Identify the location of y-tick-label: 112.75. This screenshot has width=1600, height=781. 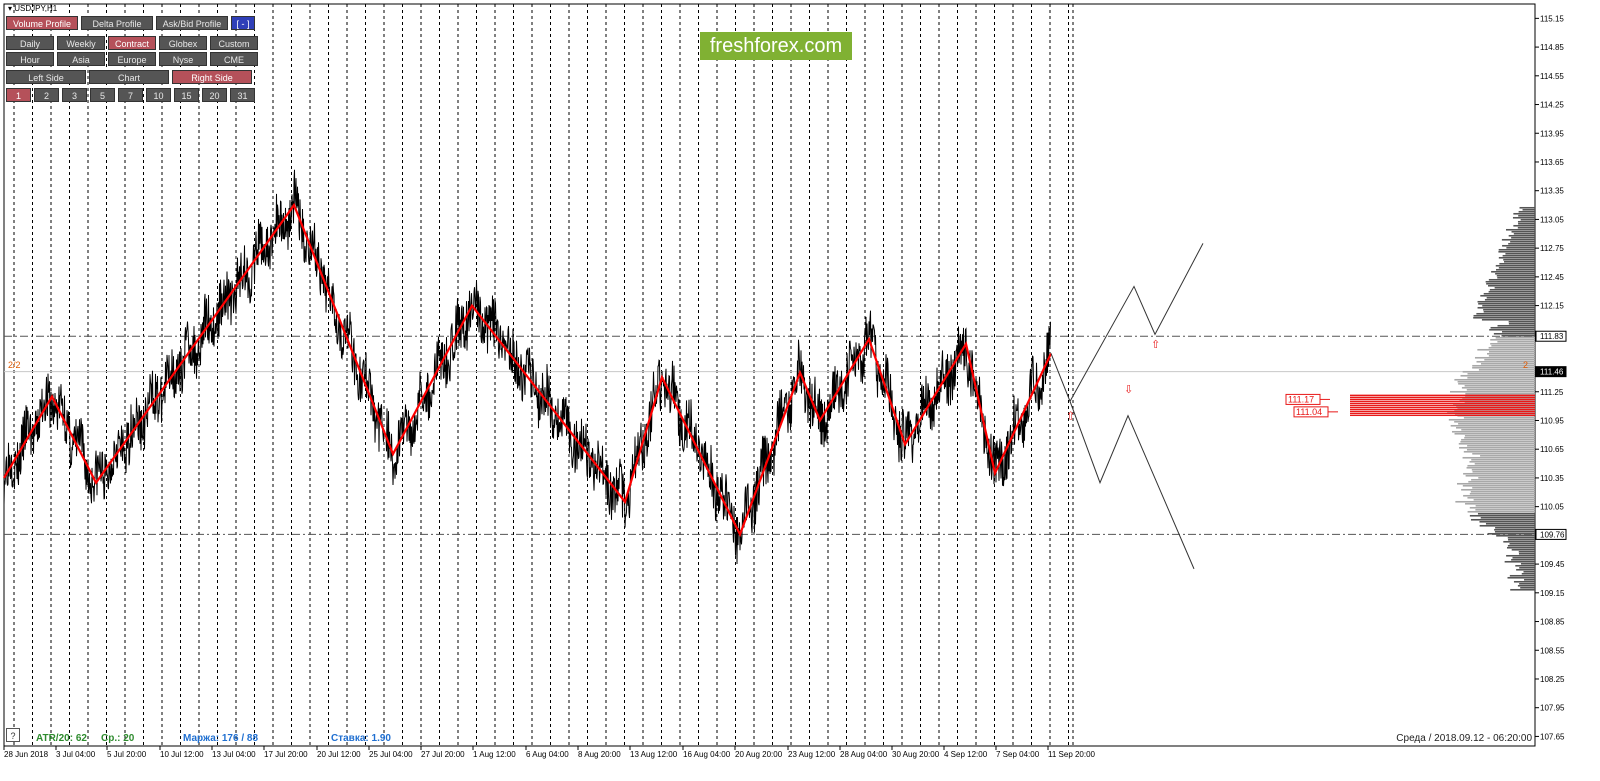
(1552, 248).